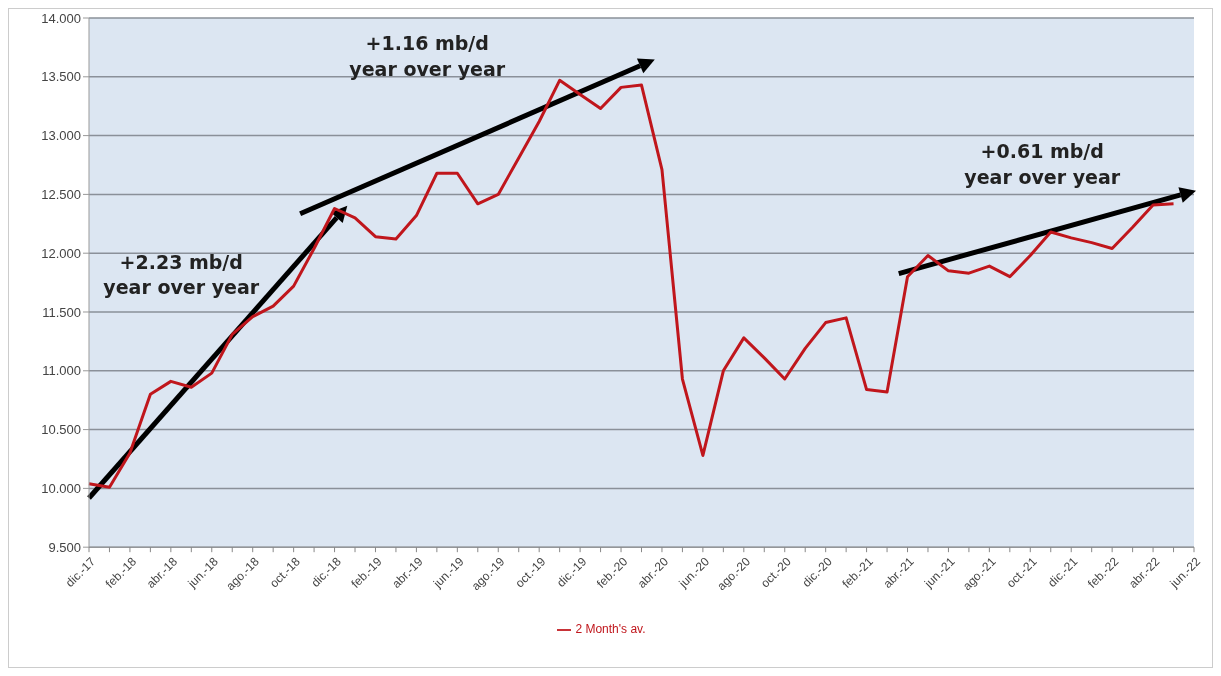  Describe the element at coordinates (61, 136) in the screenshot. I see `y-tick-label: 13.000` at that location.